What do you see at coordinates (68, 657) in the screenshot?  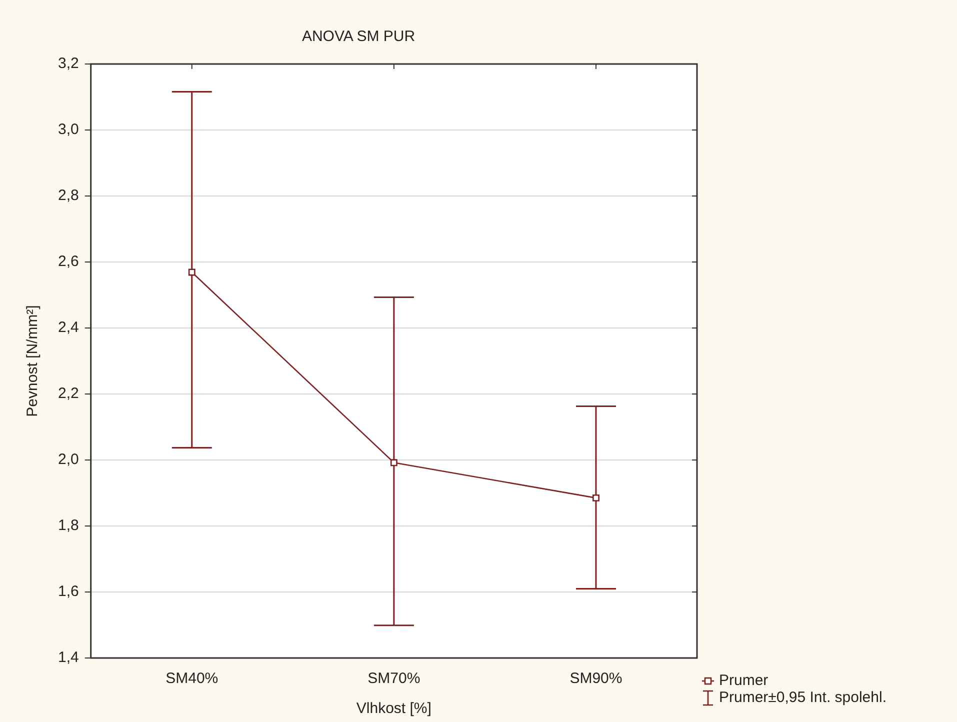 I see `y-tick-label: 1,4` at bounding box center [68, 657].